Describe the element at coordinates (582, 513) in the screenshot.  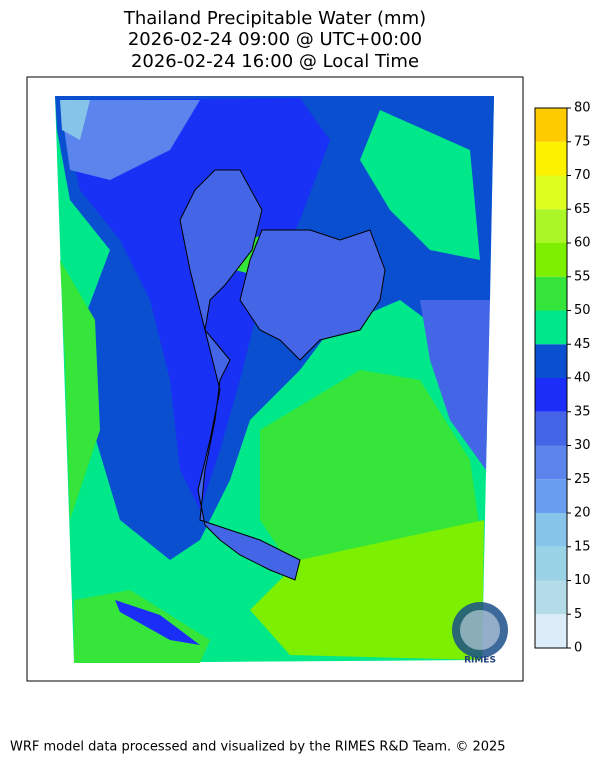
I see `tick-label: 20` at that location.